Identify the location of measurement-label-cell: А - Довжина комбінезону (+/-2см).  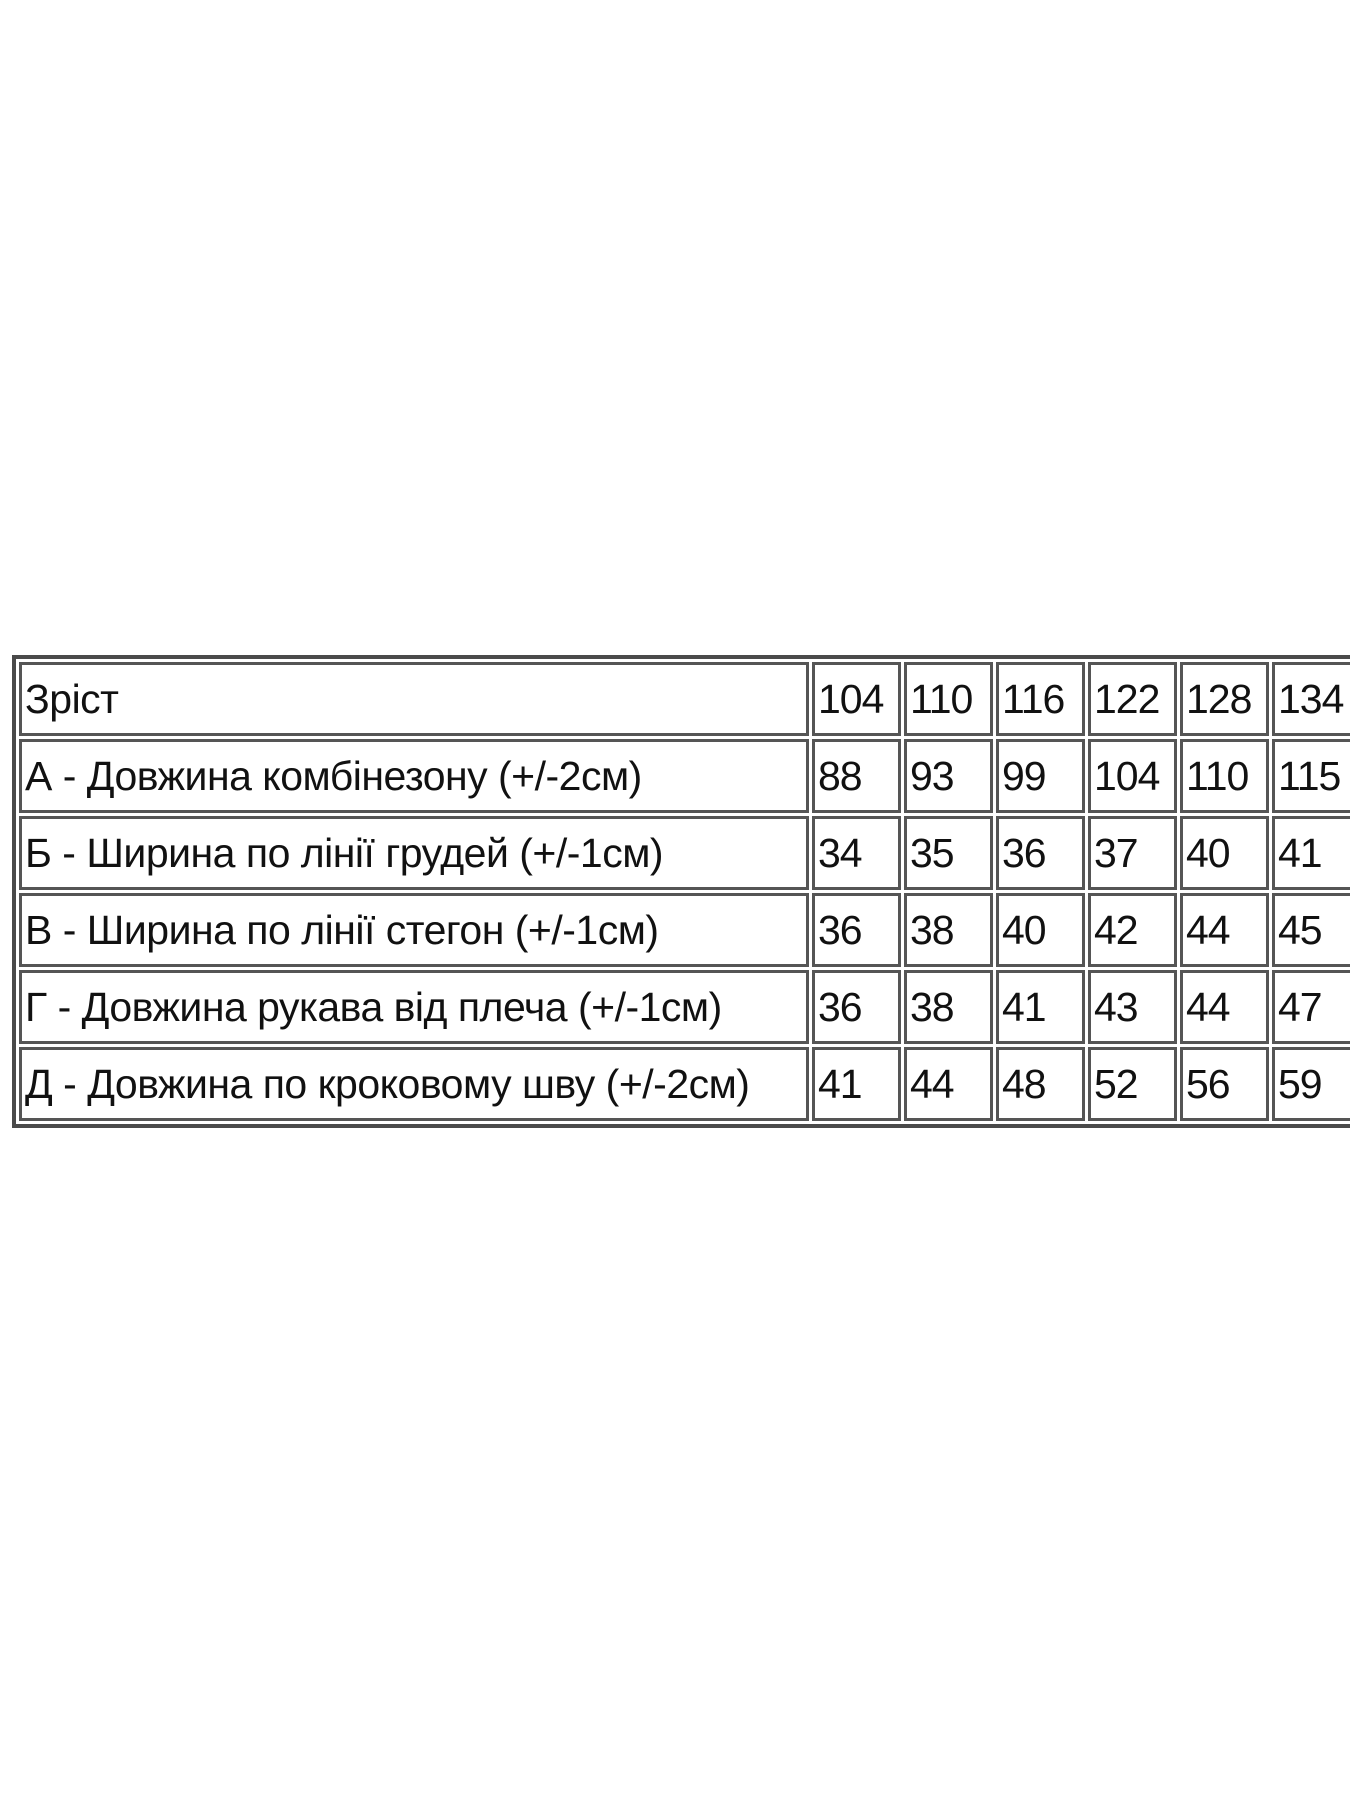
(414, 776).